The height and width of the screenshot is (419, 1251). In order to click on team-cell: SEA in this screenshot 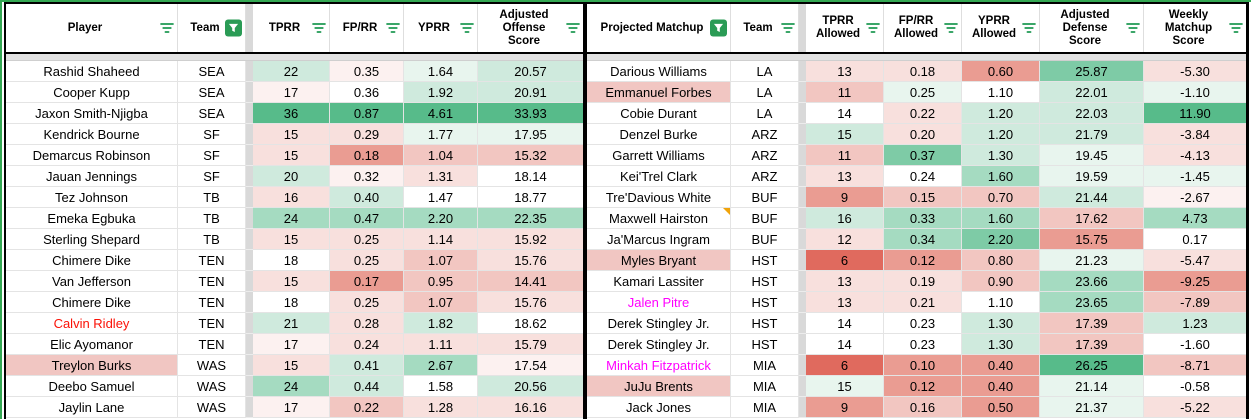, I will do `click(212, 71)`.